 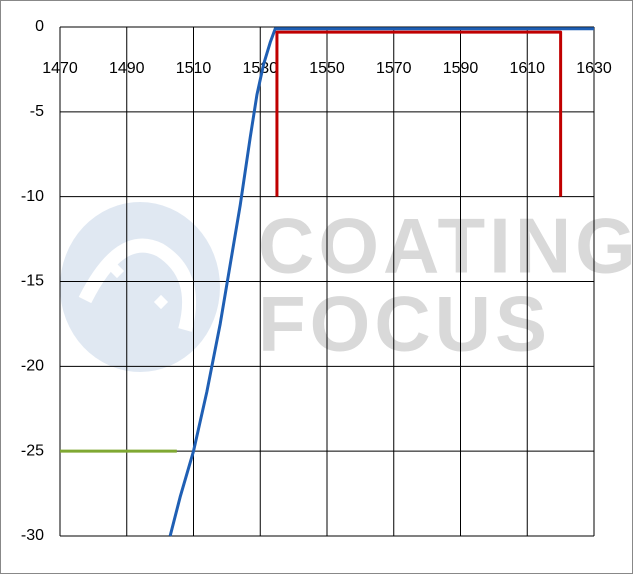 I want to click on series-line, so click(x=419, y=113).